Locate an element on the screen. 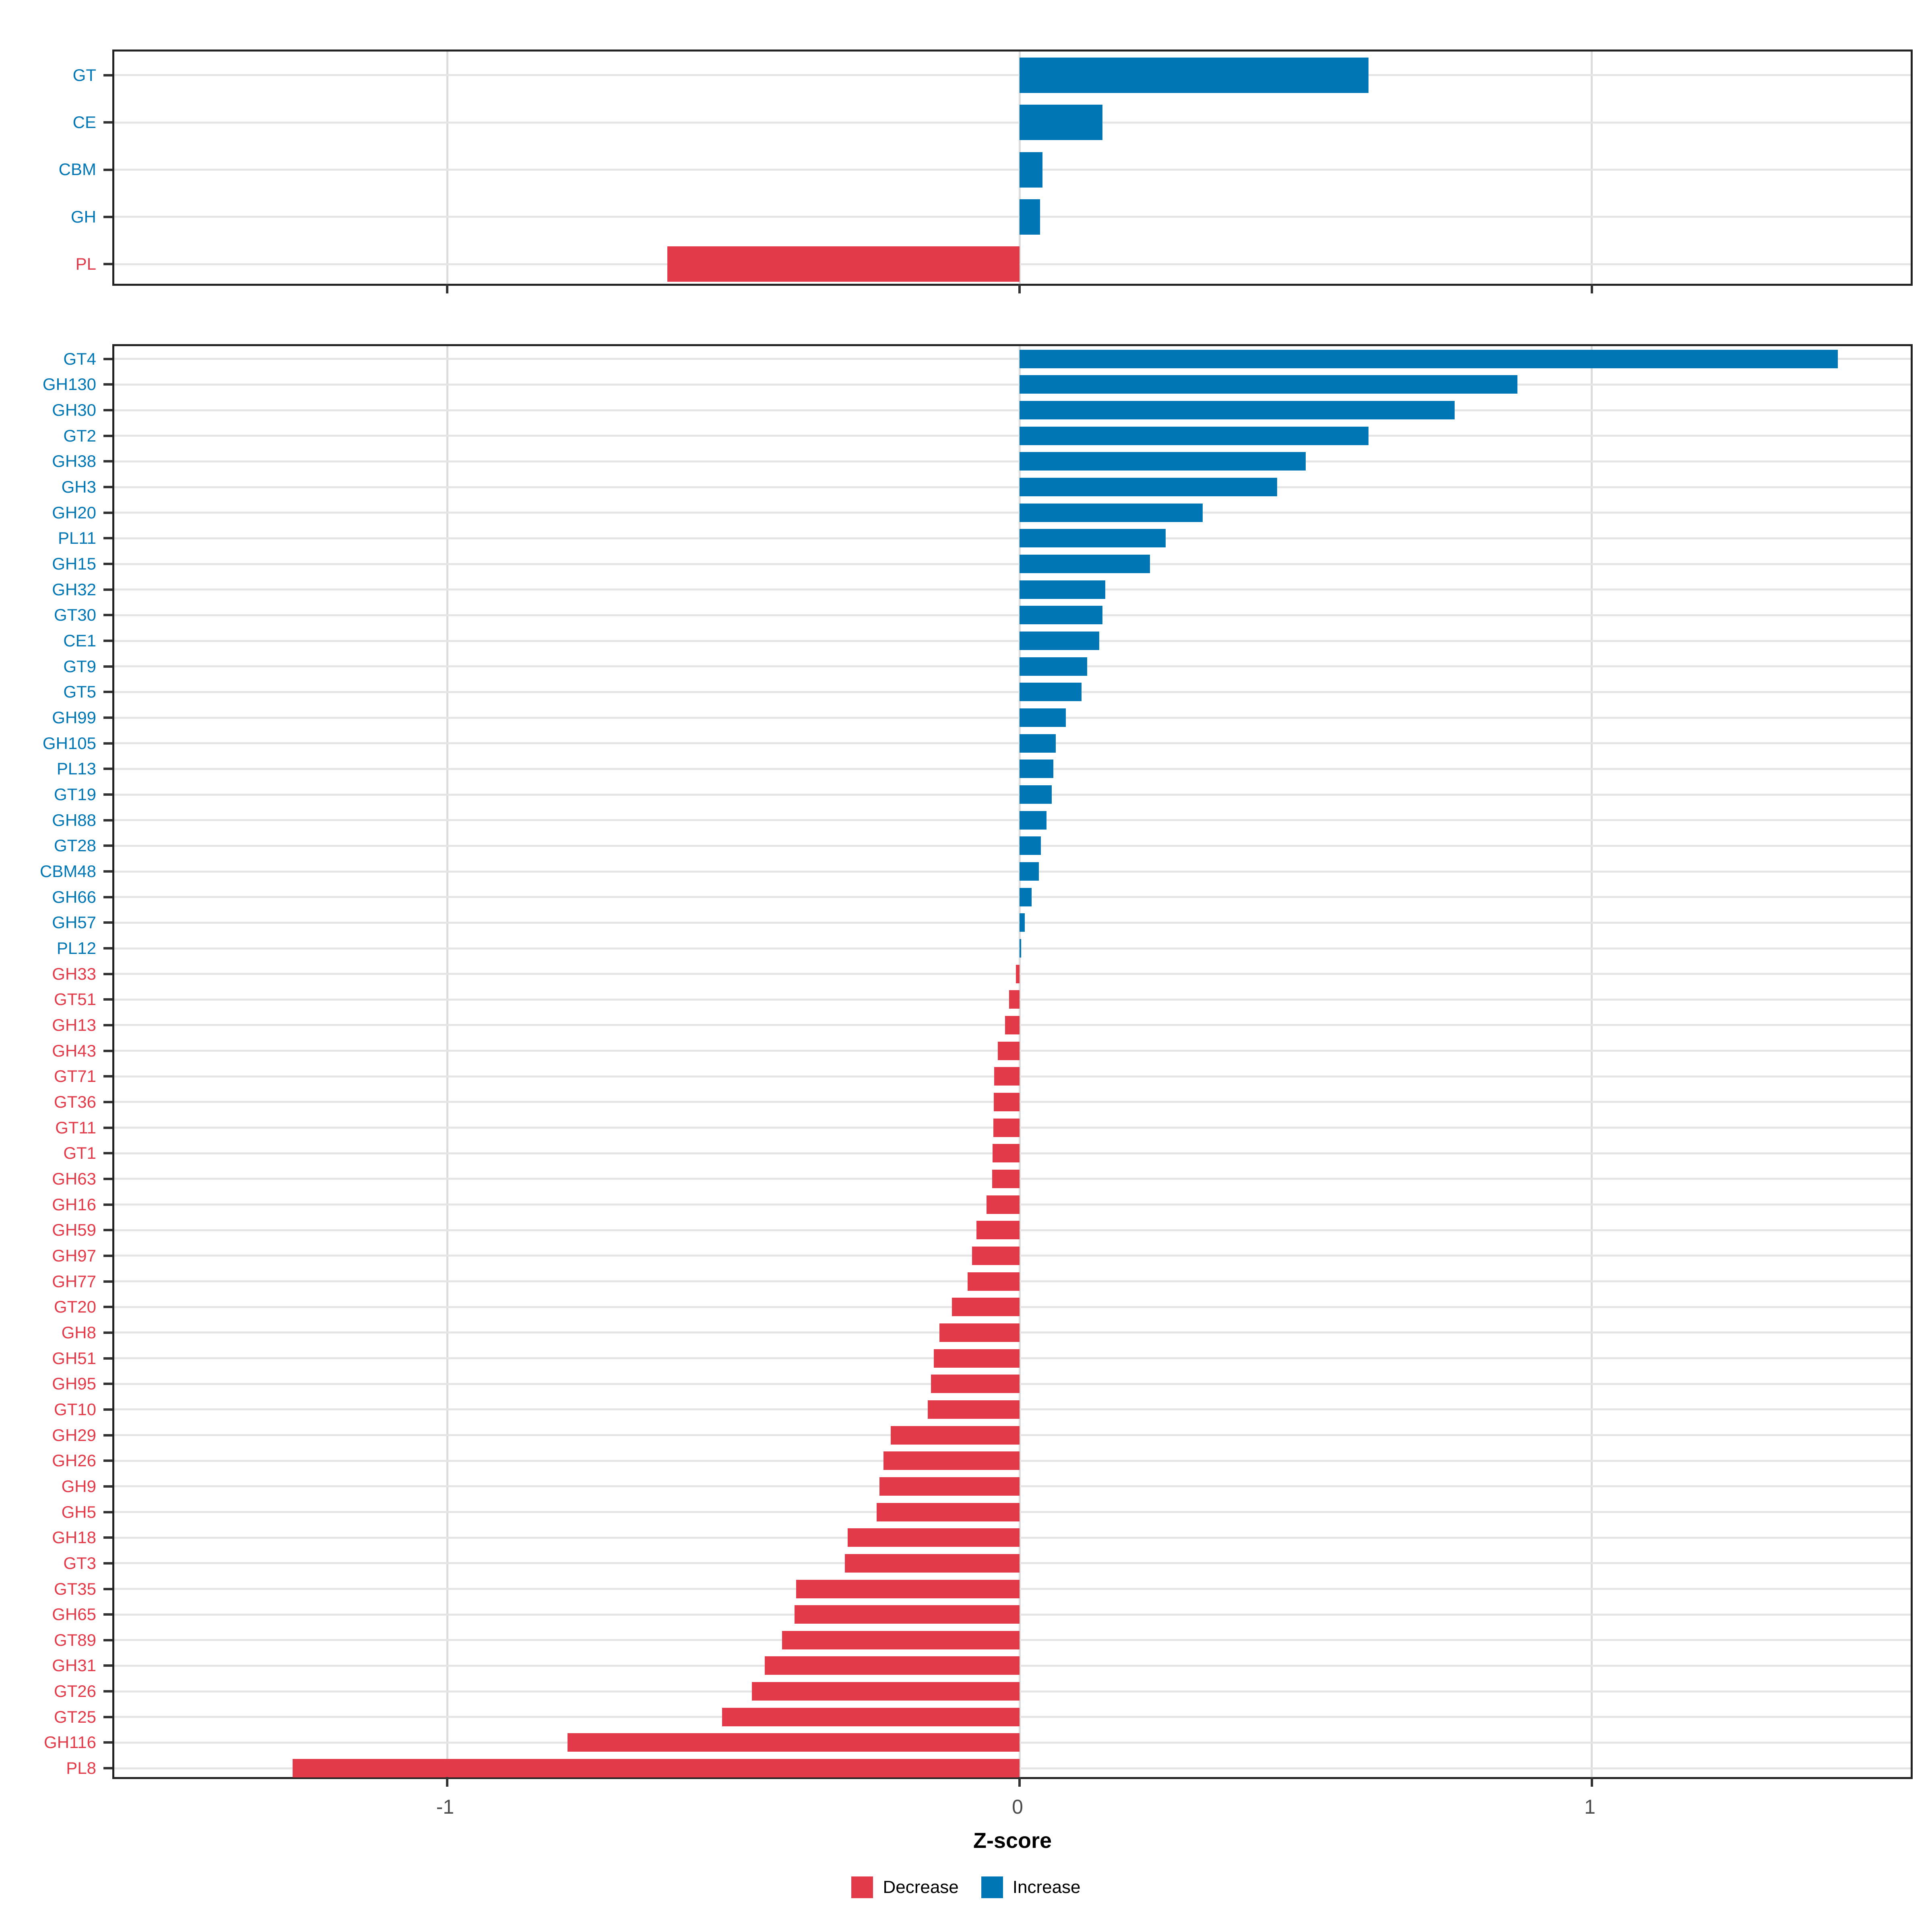  bar-GT19 is located at coordinates (1036, 794).